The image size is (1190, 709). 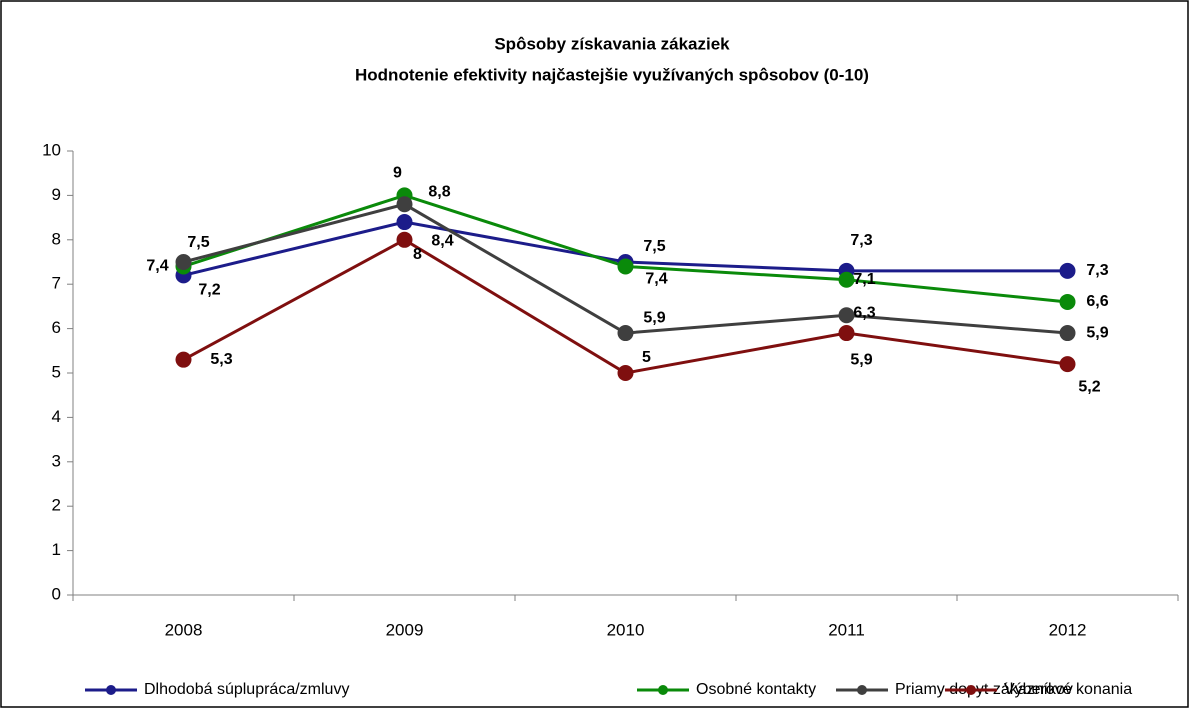 I want to click on data-label: 5,2, so click(x=1089, y=386).